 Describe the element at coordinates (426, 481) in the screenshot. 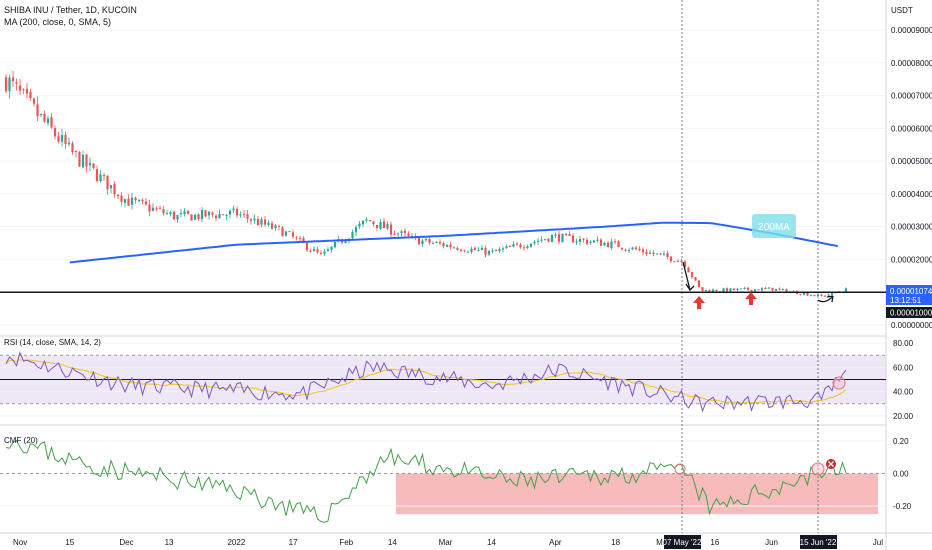

I see `cmf-line` at that location.